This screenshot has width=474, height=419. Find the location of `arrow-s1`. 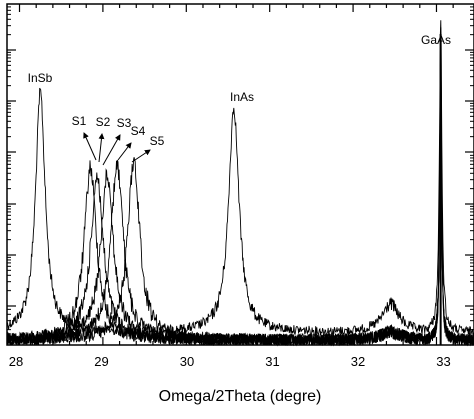

arrow-s1 is located at coordinates (90, 146).